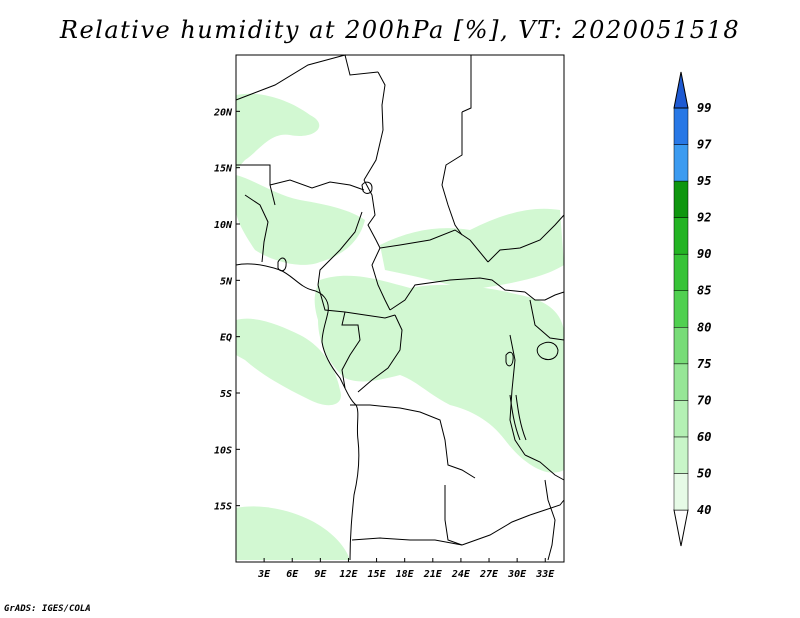 This screenshot has height=618, width=800. What do you see at coordinates (374, 126) in the screenshot?
I see `border-libya-egypt` at bounding box center [374, 126].